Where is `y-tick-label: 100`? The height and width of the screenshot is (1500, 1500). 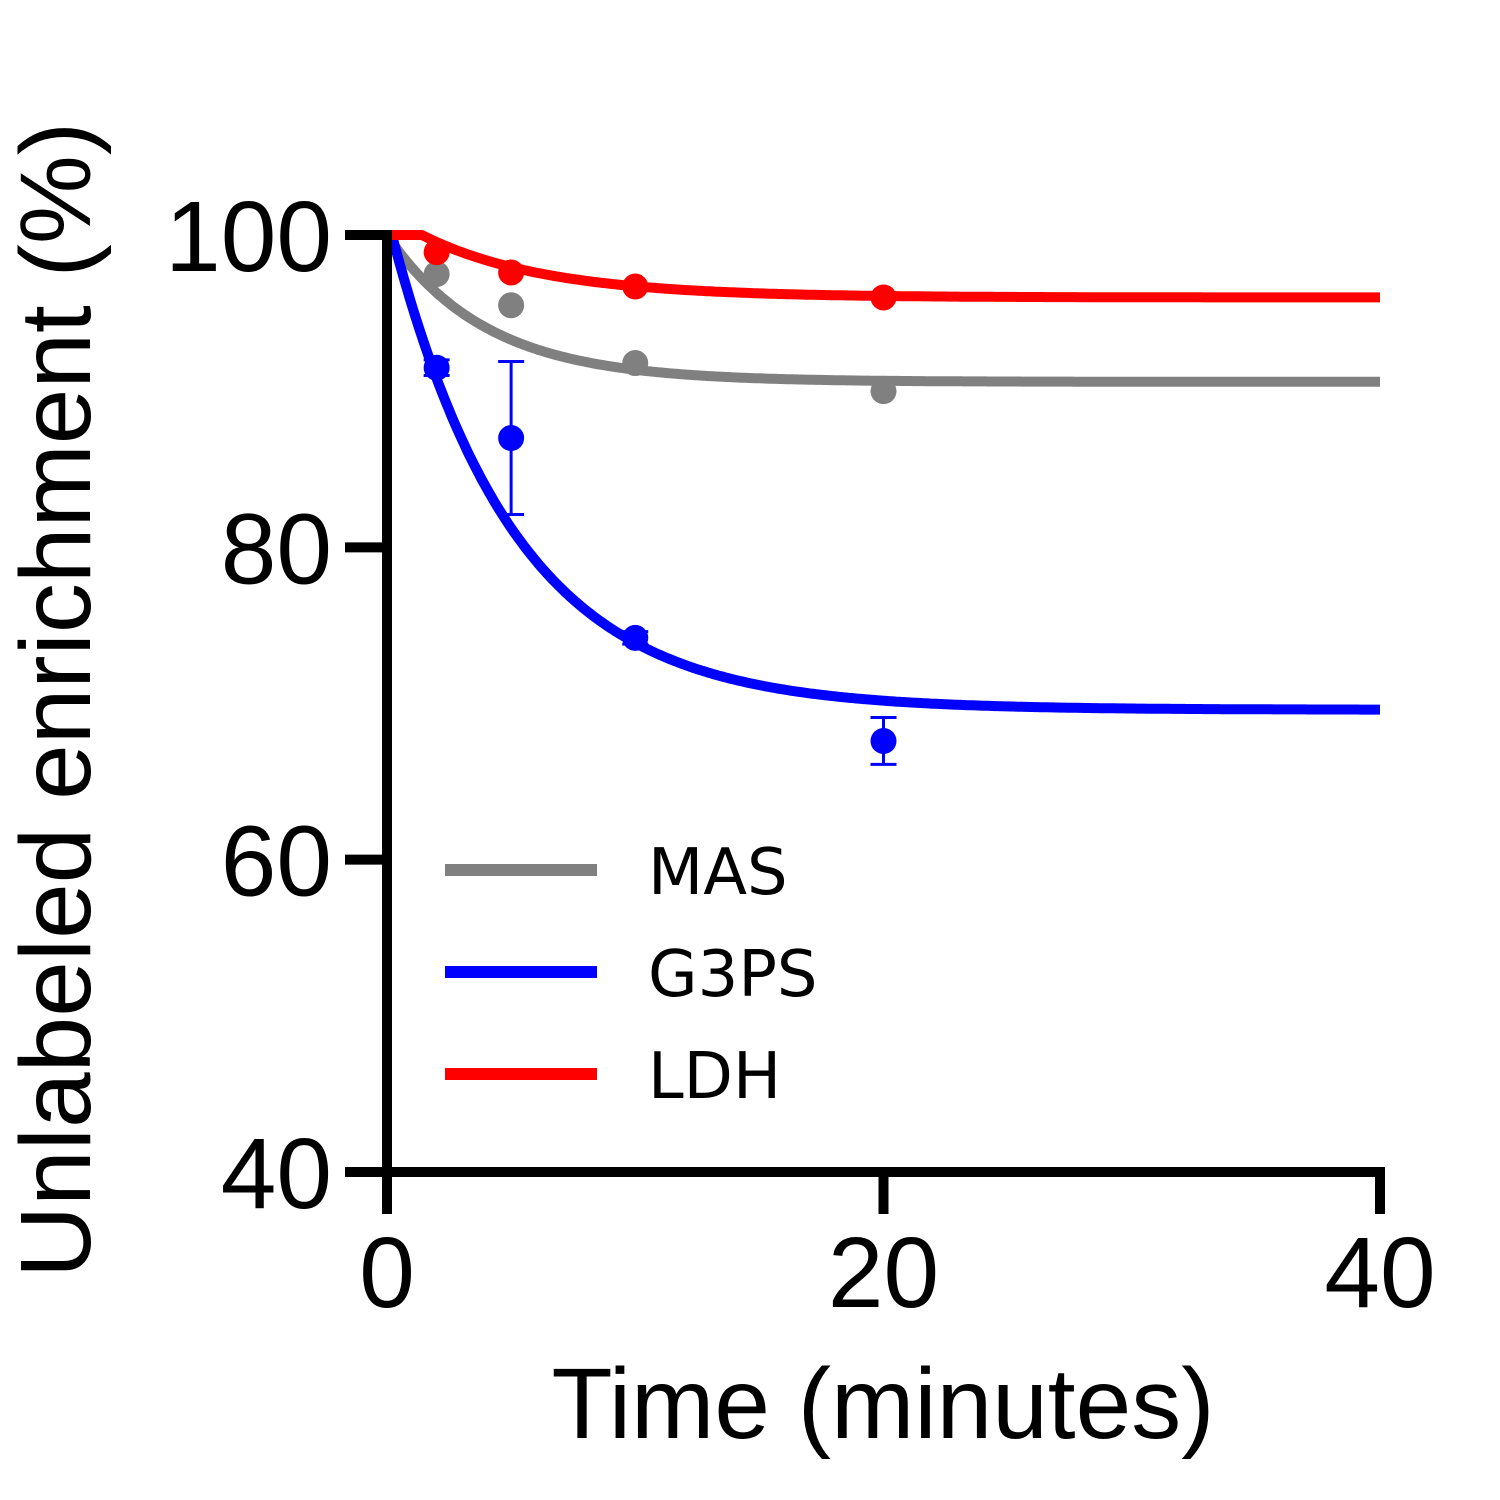 y-tick-label: 100 is located at coordinates (248, 237).